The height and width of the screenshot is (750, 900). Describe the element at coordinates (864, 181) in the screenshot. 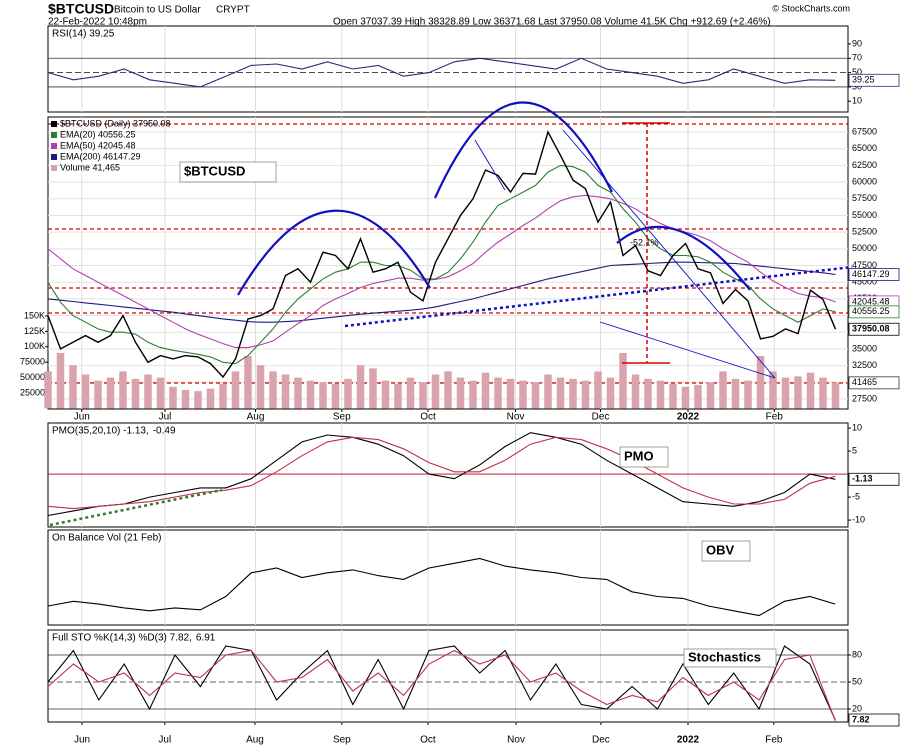

I see `y-tick-label: 60000` at that location.